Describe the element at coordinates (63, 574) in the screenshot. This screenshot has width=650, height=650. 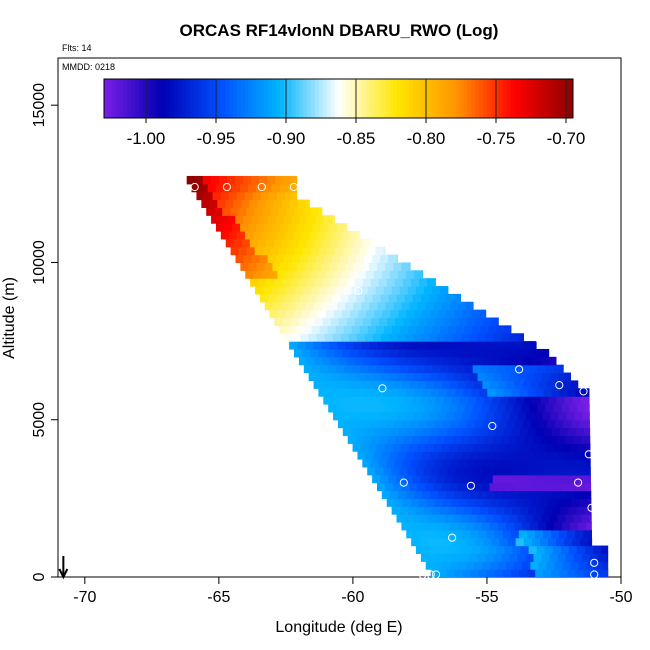
I see `arrow-head` at that location.